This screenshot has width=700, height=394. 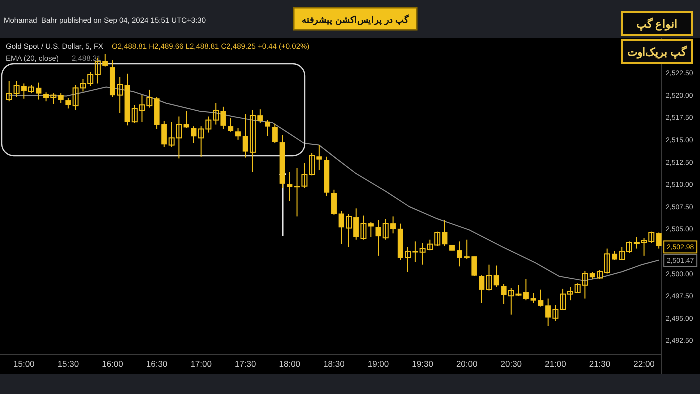 What do you see at coordinates (657, 52) in the screenshot?
I see `annotation: گپ بریک‌اوت` at bounding box center [657, 52].